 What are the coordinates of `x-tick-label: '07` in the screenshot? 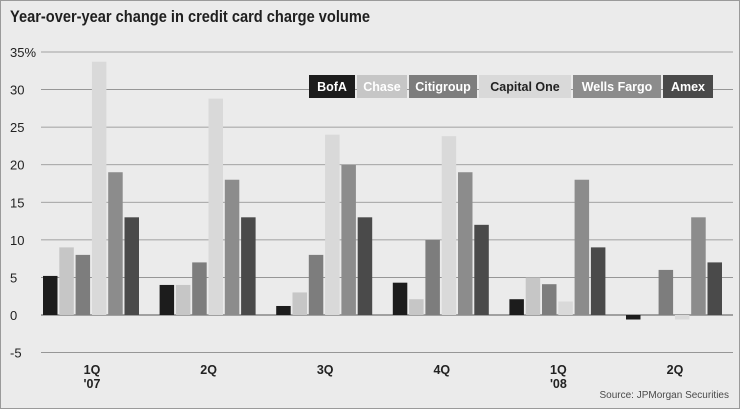 It's located at (92, 384).